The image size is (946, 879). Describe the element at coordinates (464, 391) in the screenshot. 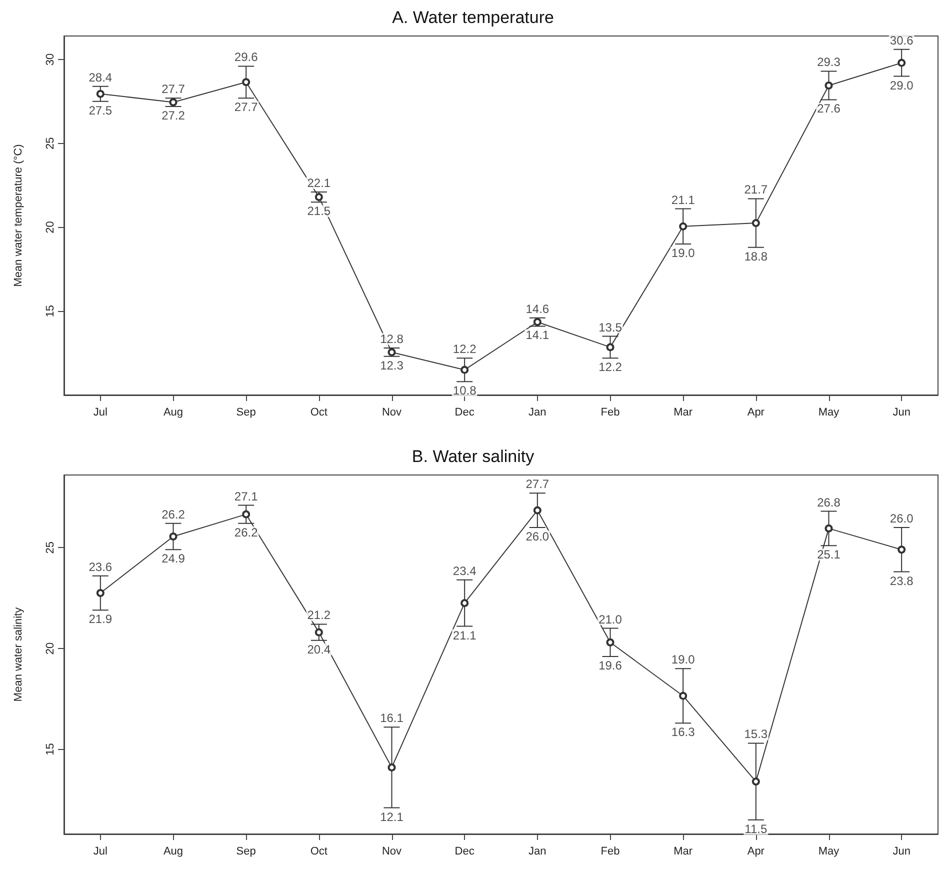

I see `annotation: 10.8` at that location.